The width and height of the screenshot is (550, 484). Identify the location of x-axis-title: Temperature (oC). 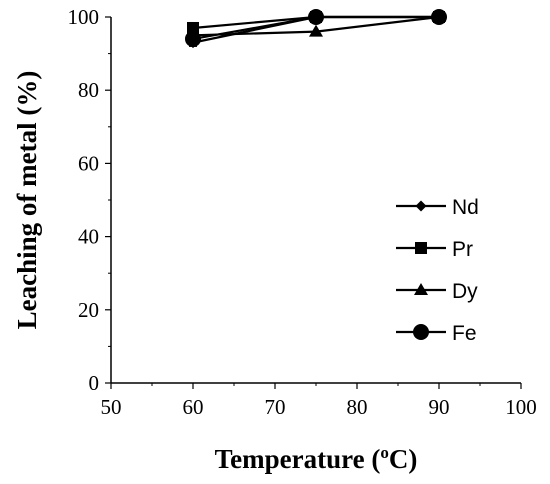
(316, 458).